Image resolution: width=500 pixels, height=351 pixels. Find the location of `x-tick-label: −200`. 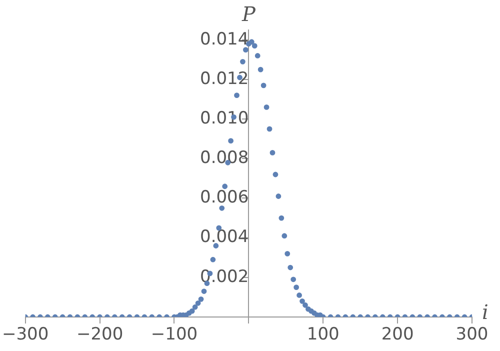

x-tick-label: −200 is located at coordinates (100, 334).